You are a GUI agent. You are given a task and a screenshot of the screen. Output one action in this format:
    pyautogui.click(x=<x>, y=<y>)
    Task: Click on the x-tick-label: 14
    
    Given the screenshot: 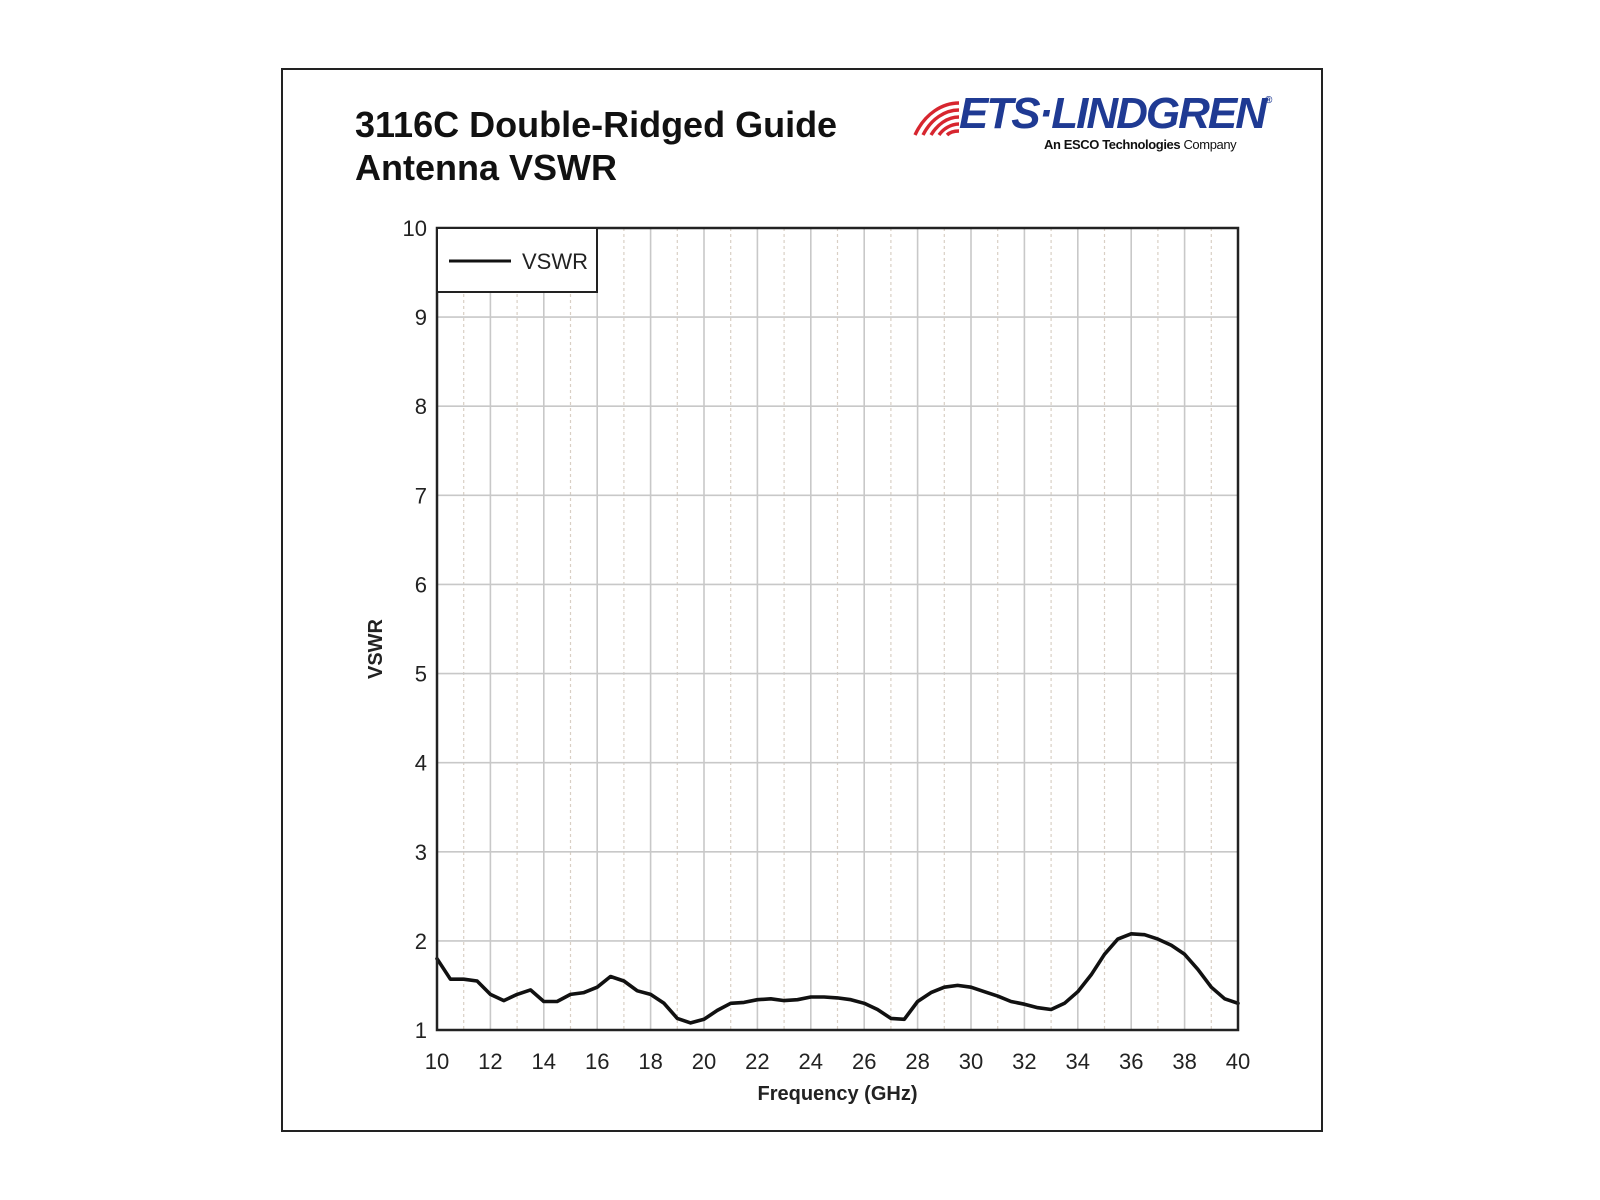 What is the action you would take?
    pyautogui.click(x=544, y=1061)
    